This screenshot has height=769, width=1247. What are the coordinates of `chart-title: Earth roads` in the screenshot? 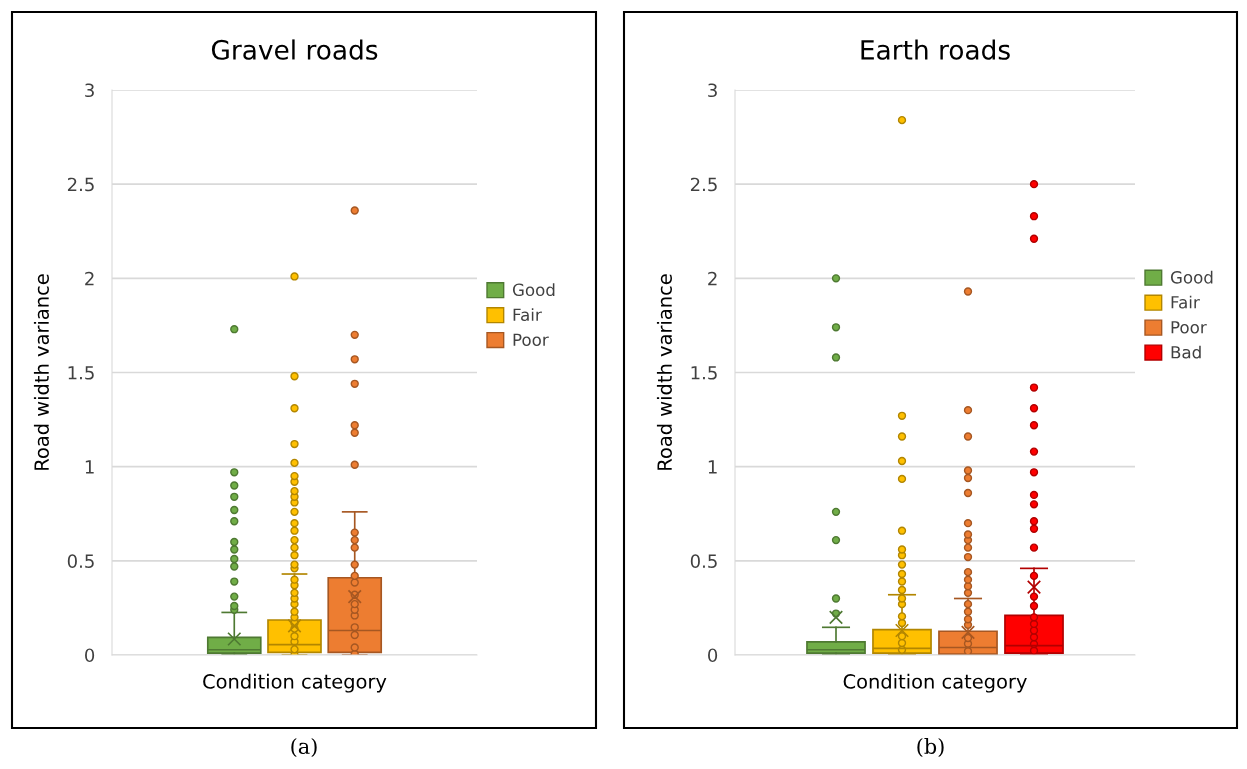 It's located at (935, 49).